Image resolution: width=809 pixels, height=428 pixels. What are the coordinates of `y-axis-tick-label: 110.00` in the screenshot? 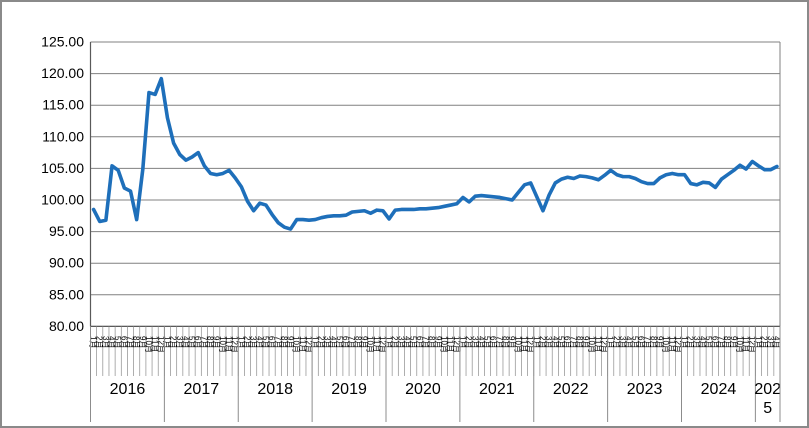 It's located at (63, 136).